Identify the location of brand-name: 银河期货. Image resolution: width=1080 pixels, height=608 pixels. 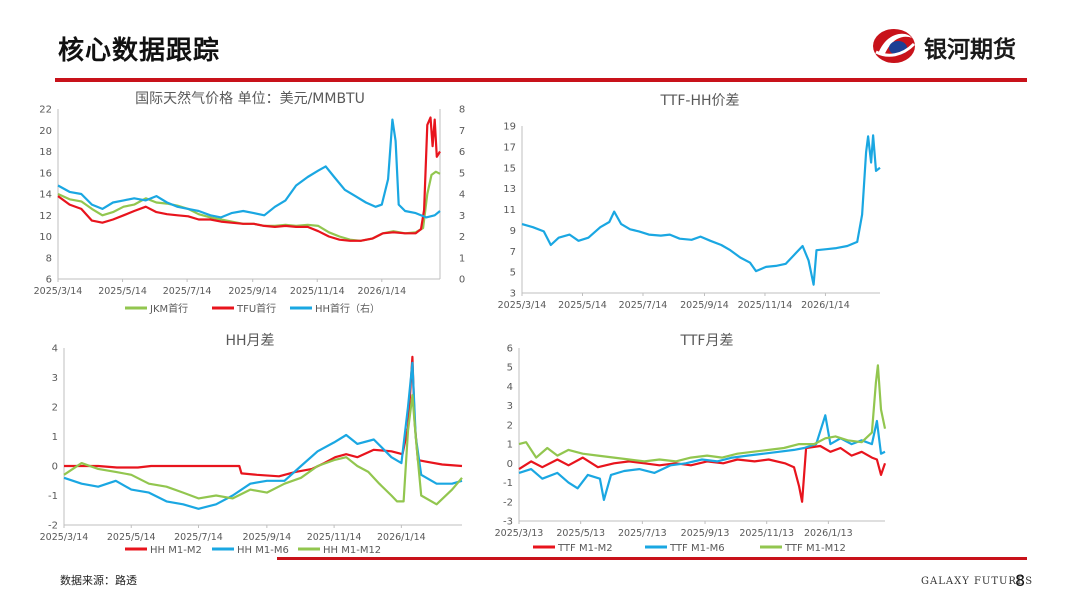
(970, 50).